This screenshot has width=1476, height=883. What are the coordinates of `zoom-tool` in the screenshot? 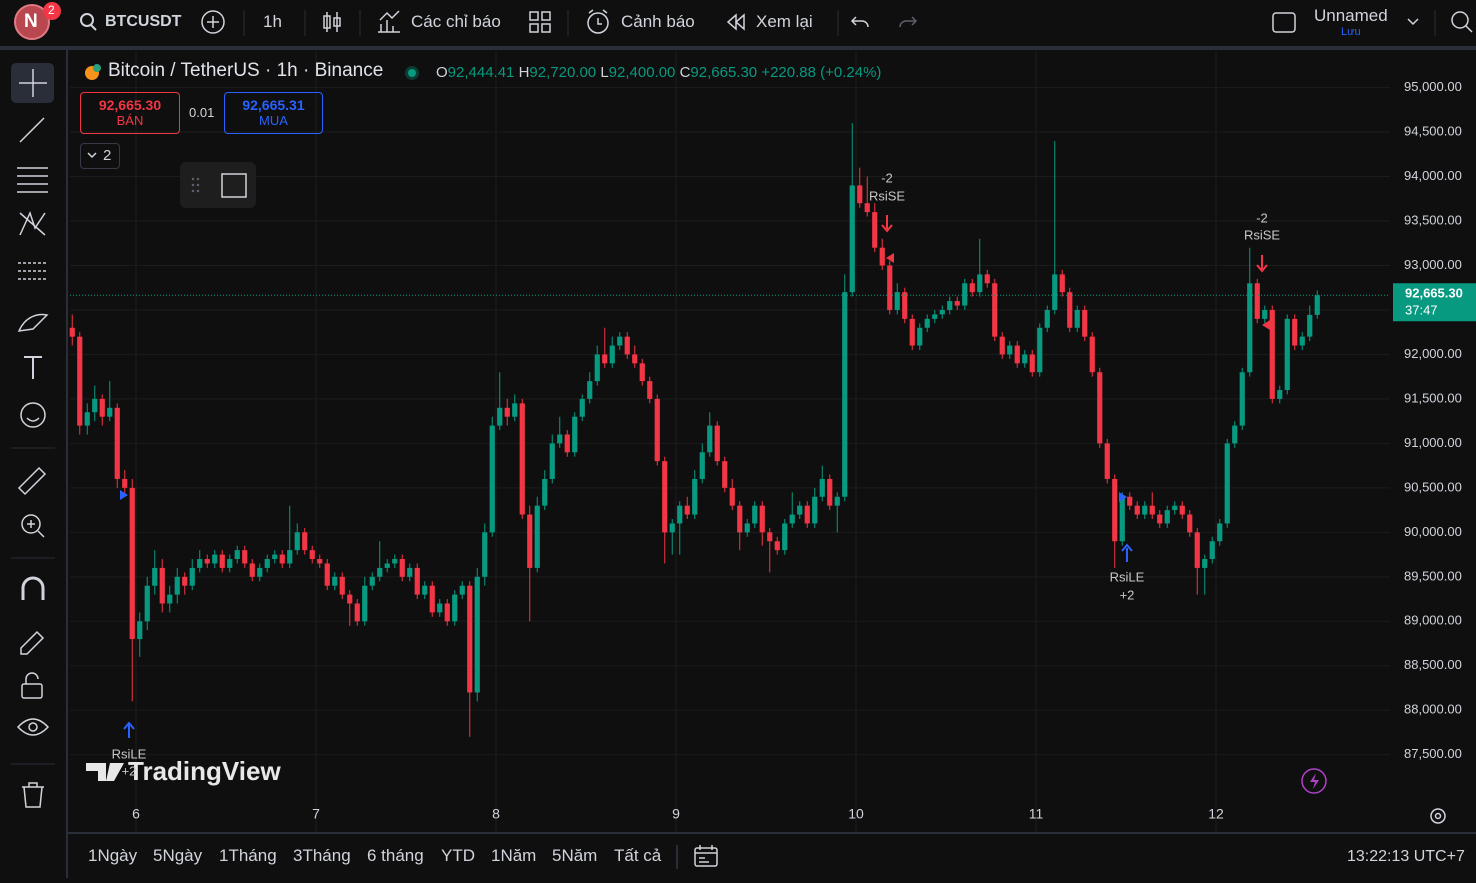 It's located at (31, 524).